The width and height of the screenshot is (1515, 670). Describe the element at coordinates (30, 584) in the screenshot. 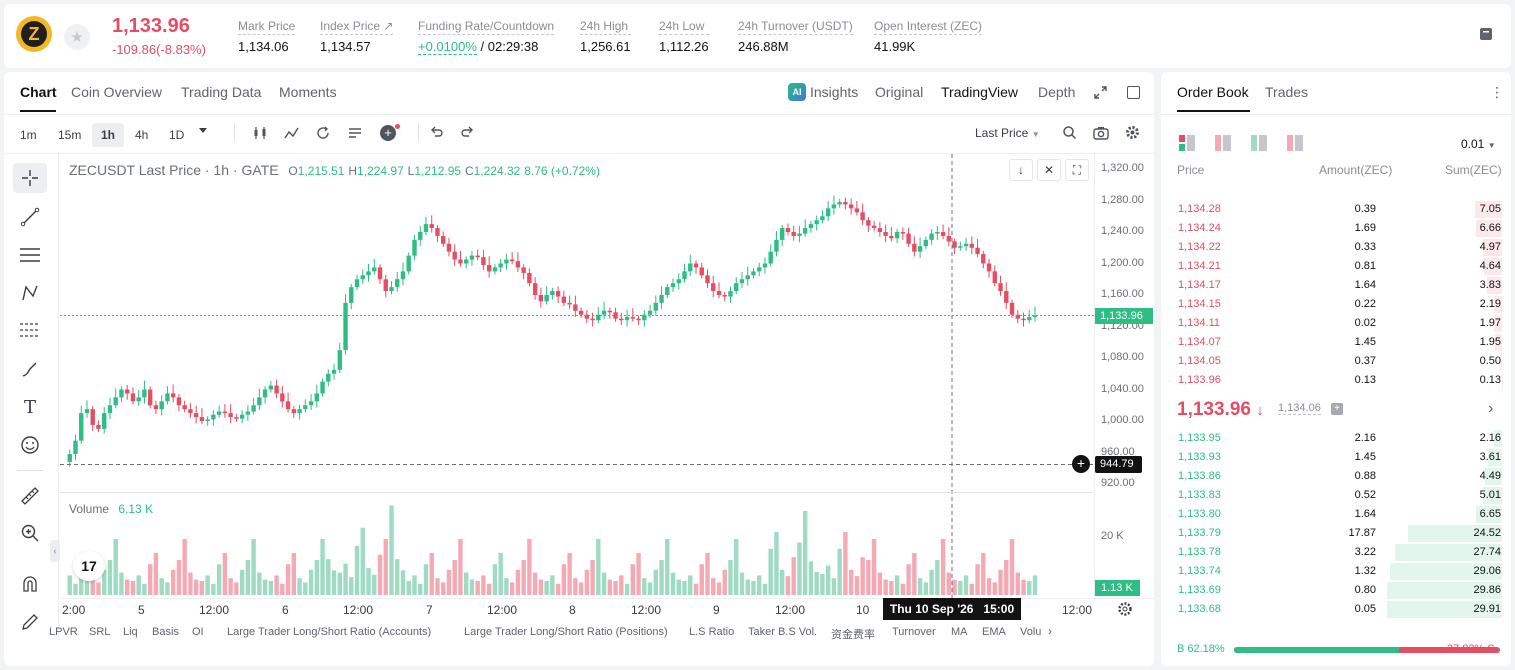

I see `magnet-tool-icon` at that location.